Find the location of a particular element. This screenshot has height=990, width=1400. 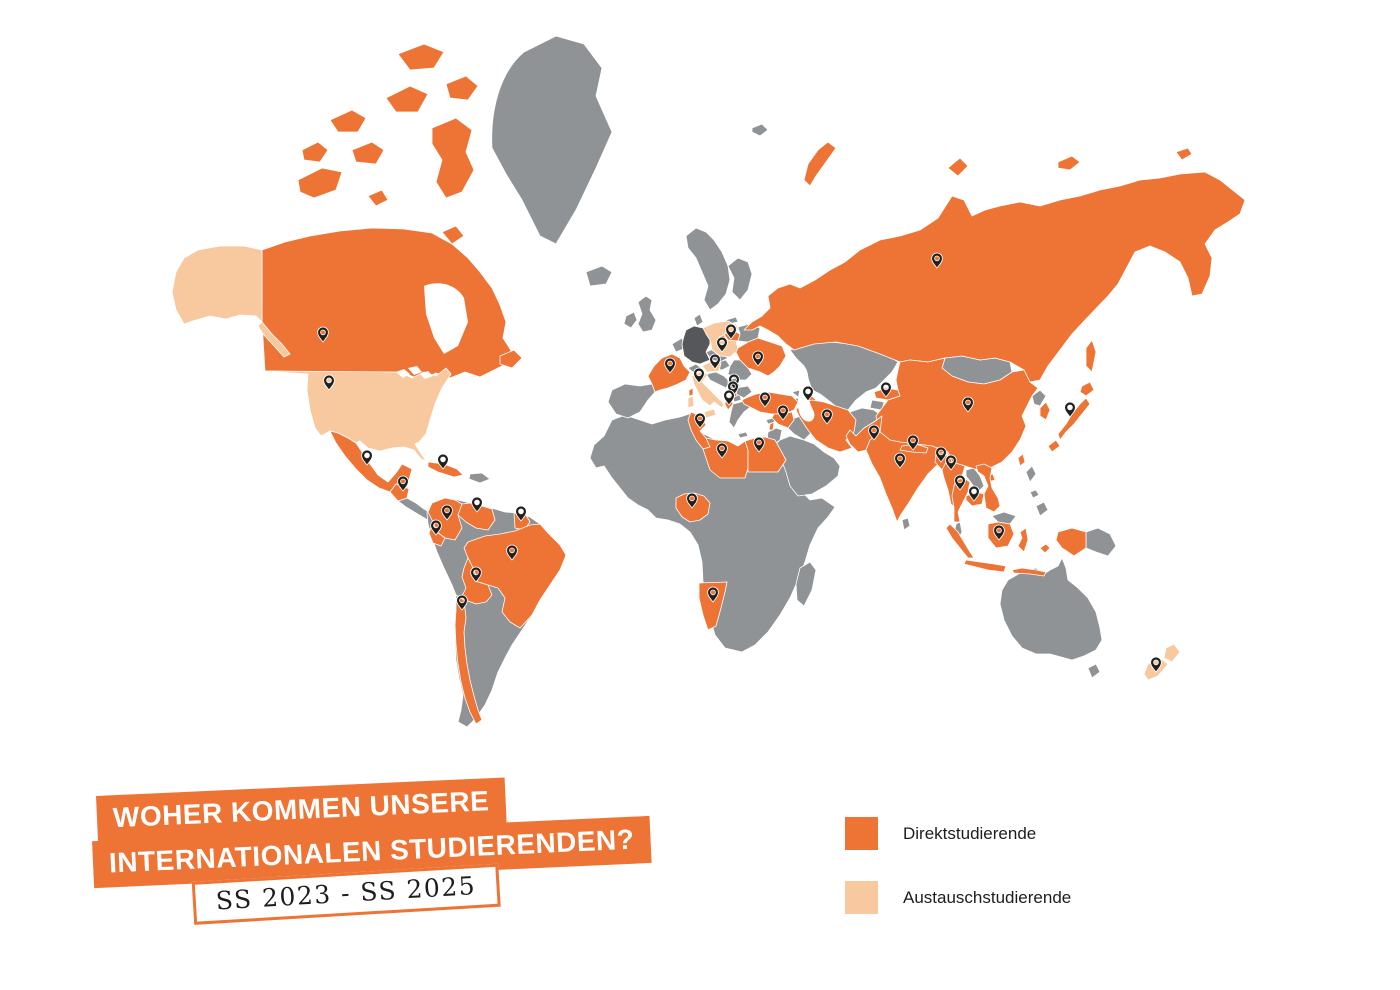

region-west-balkans is located at coordinates (718, 380).